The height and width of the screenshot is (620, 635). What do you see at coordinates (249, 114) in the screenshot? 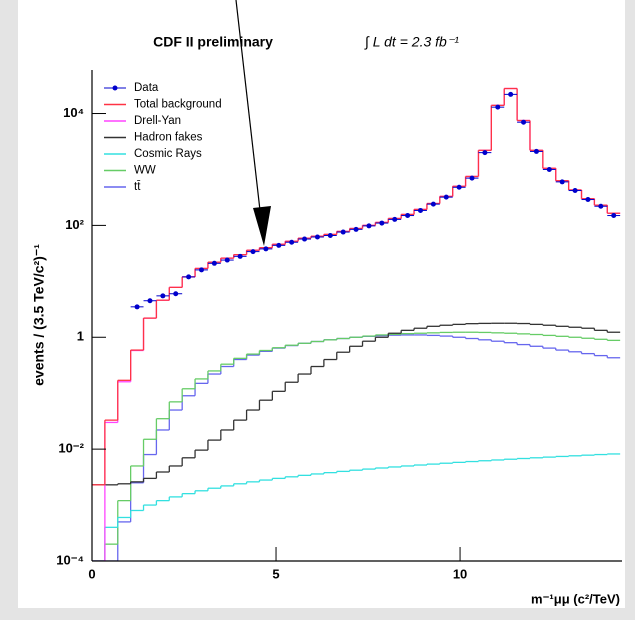
I see `arrow-line` at bounding box center [249, 114].